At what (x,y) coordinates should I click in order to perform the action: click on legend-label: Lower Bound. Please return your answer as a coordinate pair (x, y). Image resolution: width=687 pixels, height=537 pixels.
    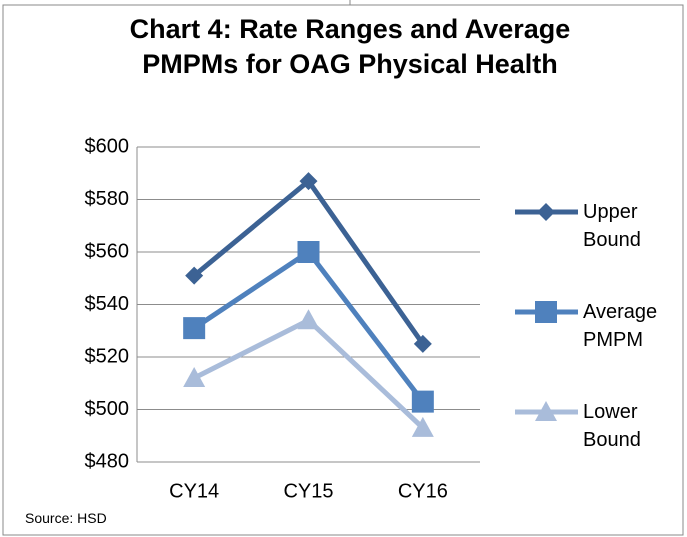
    Looking at the image, I should click on (612, 426).